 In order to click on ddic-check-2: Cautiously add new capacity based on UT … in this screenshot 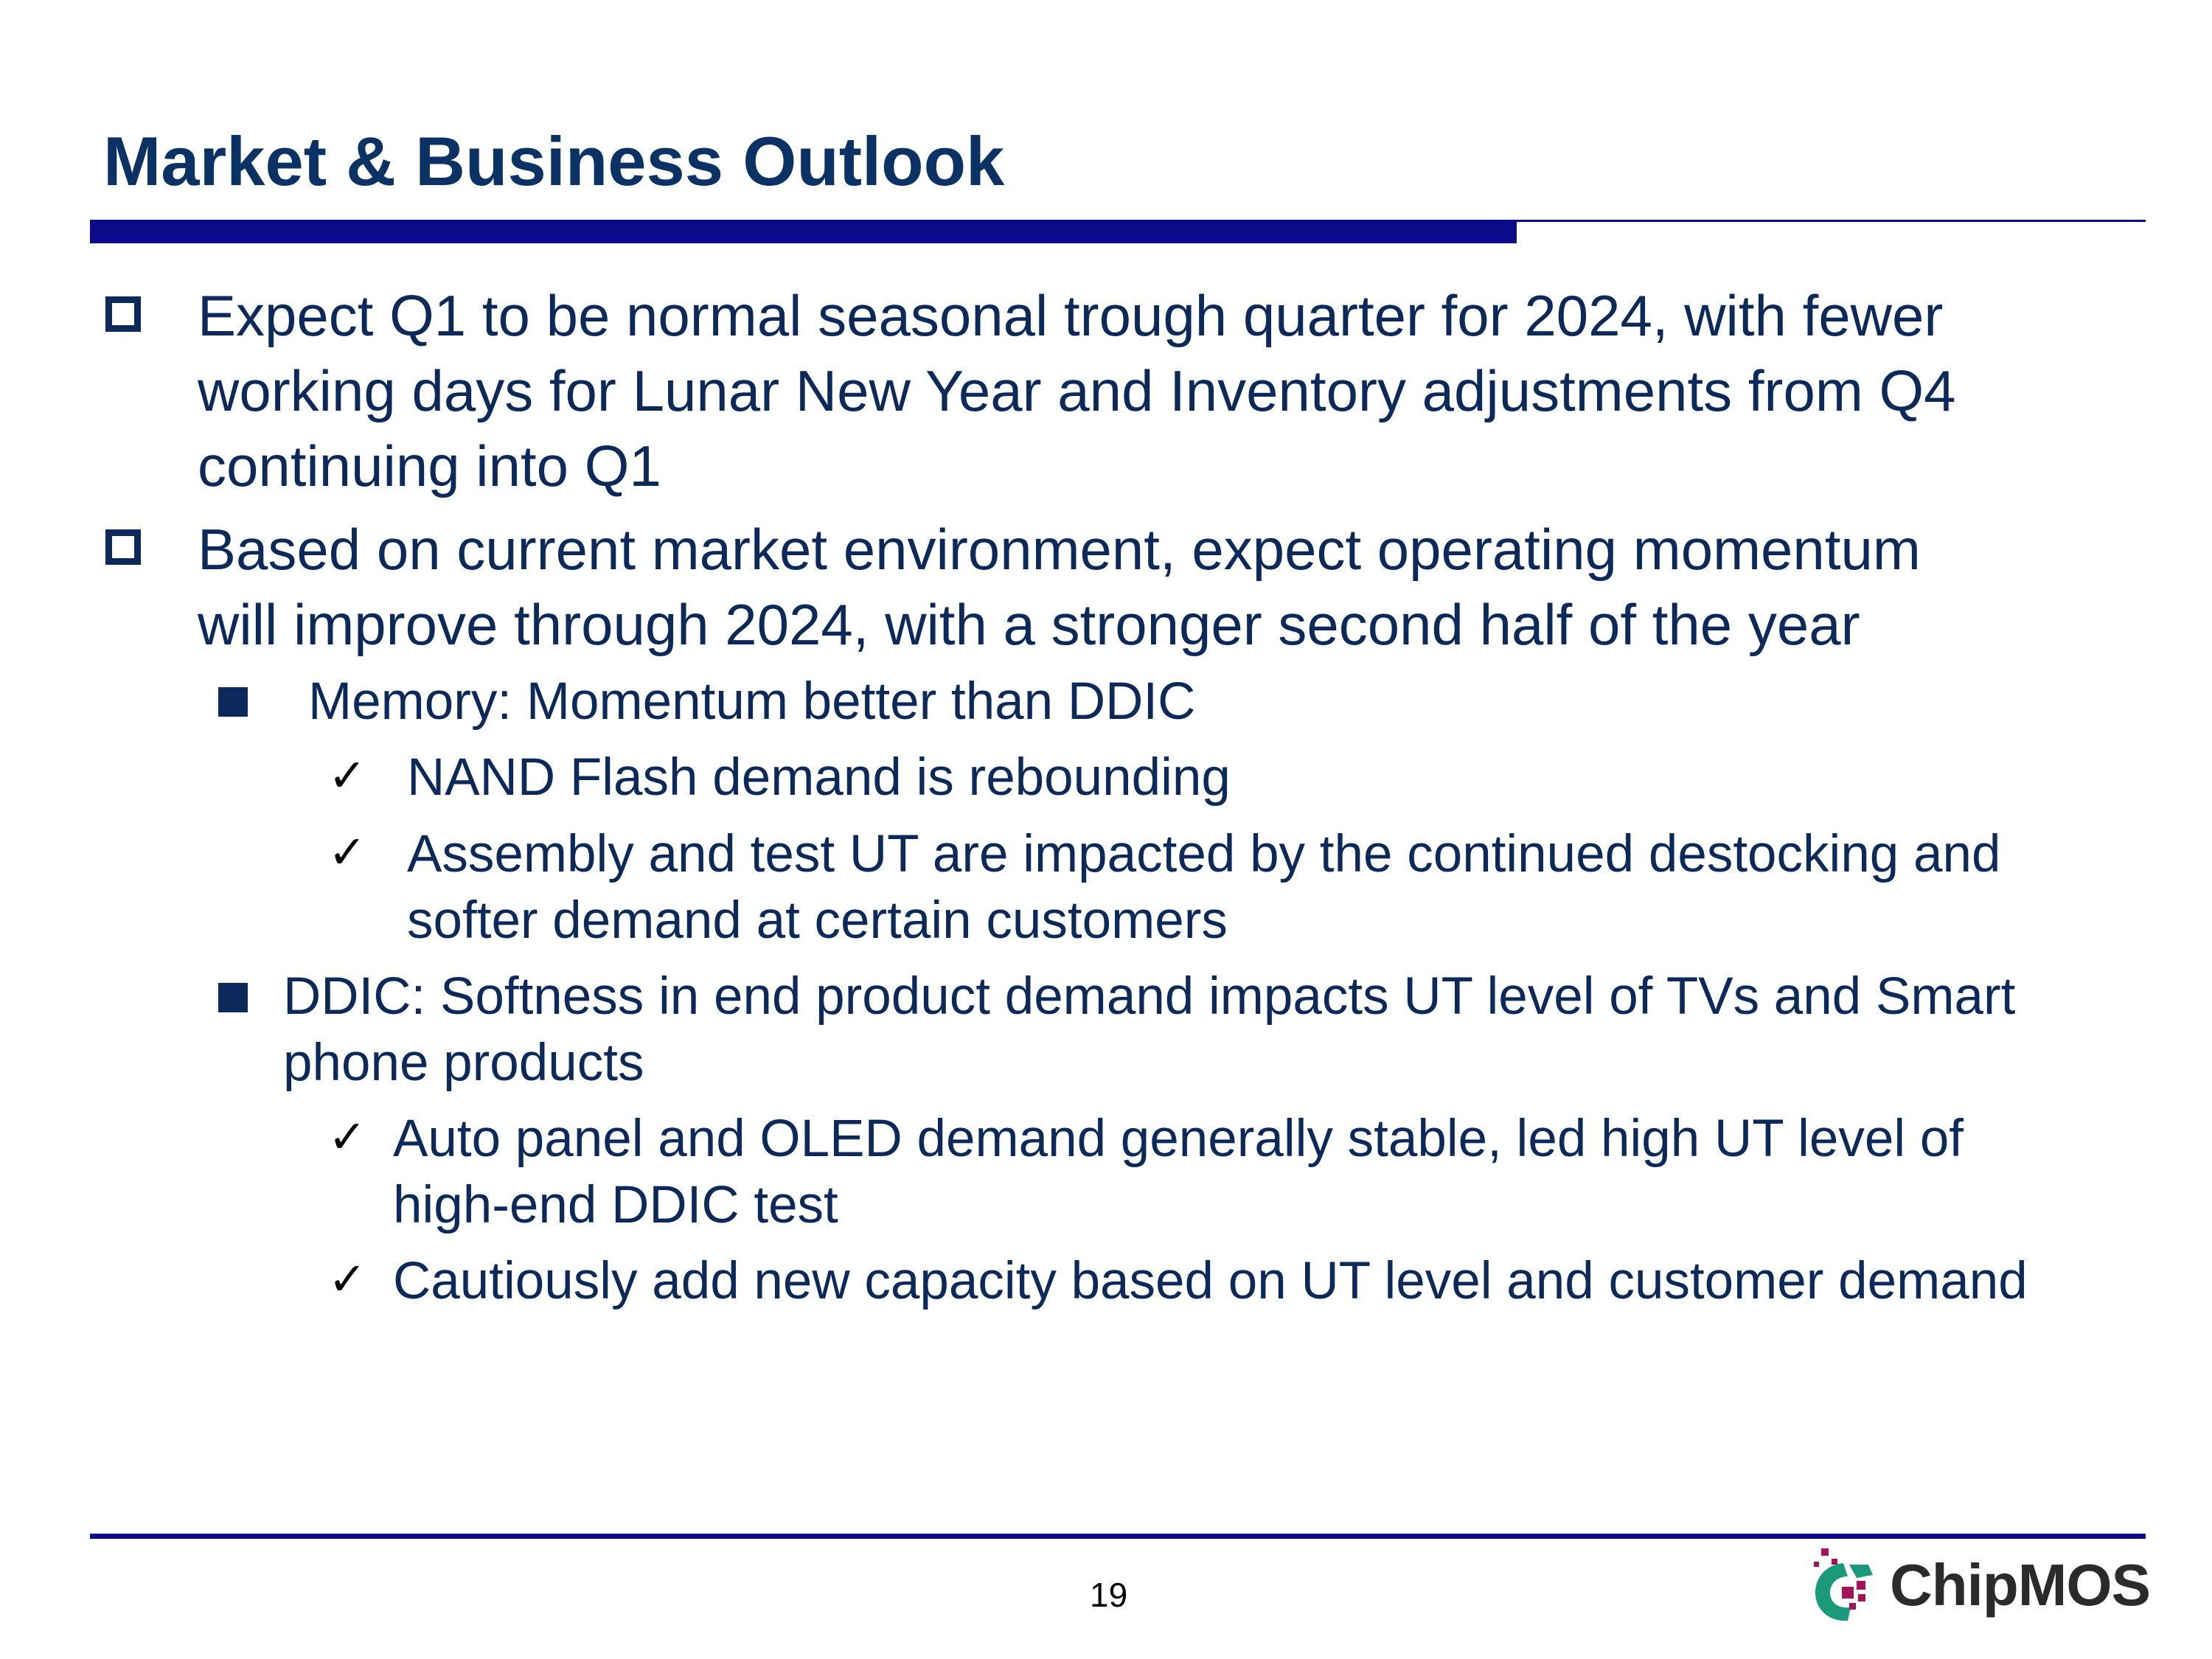, I will do `click(1210, 1281)`.